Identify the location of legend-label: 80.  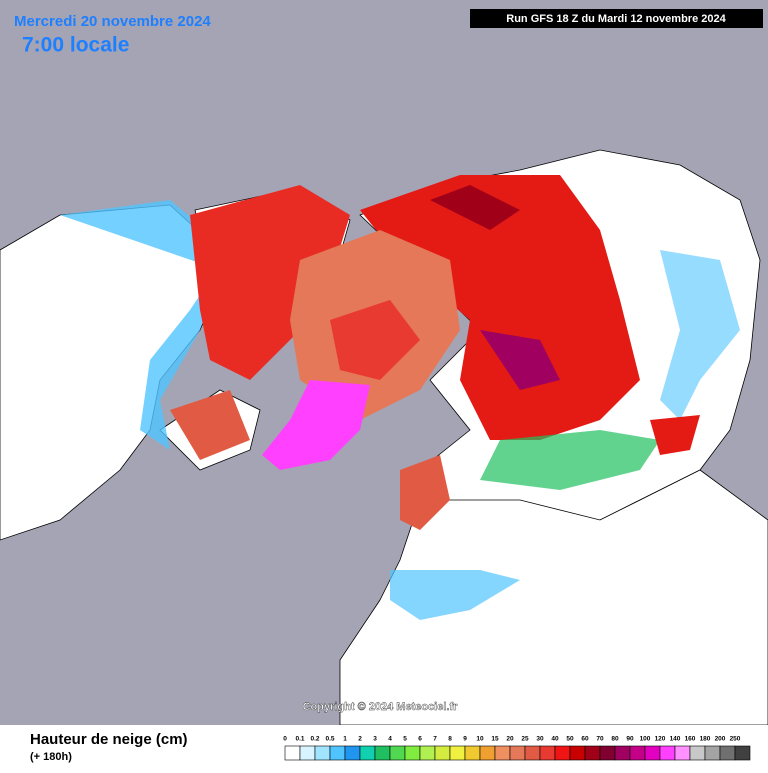
(615, 739).